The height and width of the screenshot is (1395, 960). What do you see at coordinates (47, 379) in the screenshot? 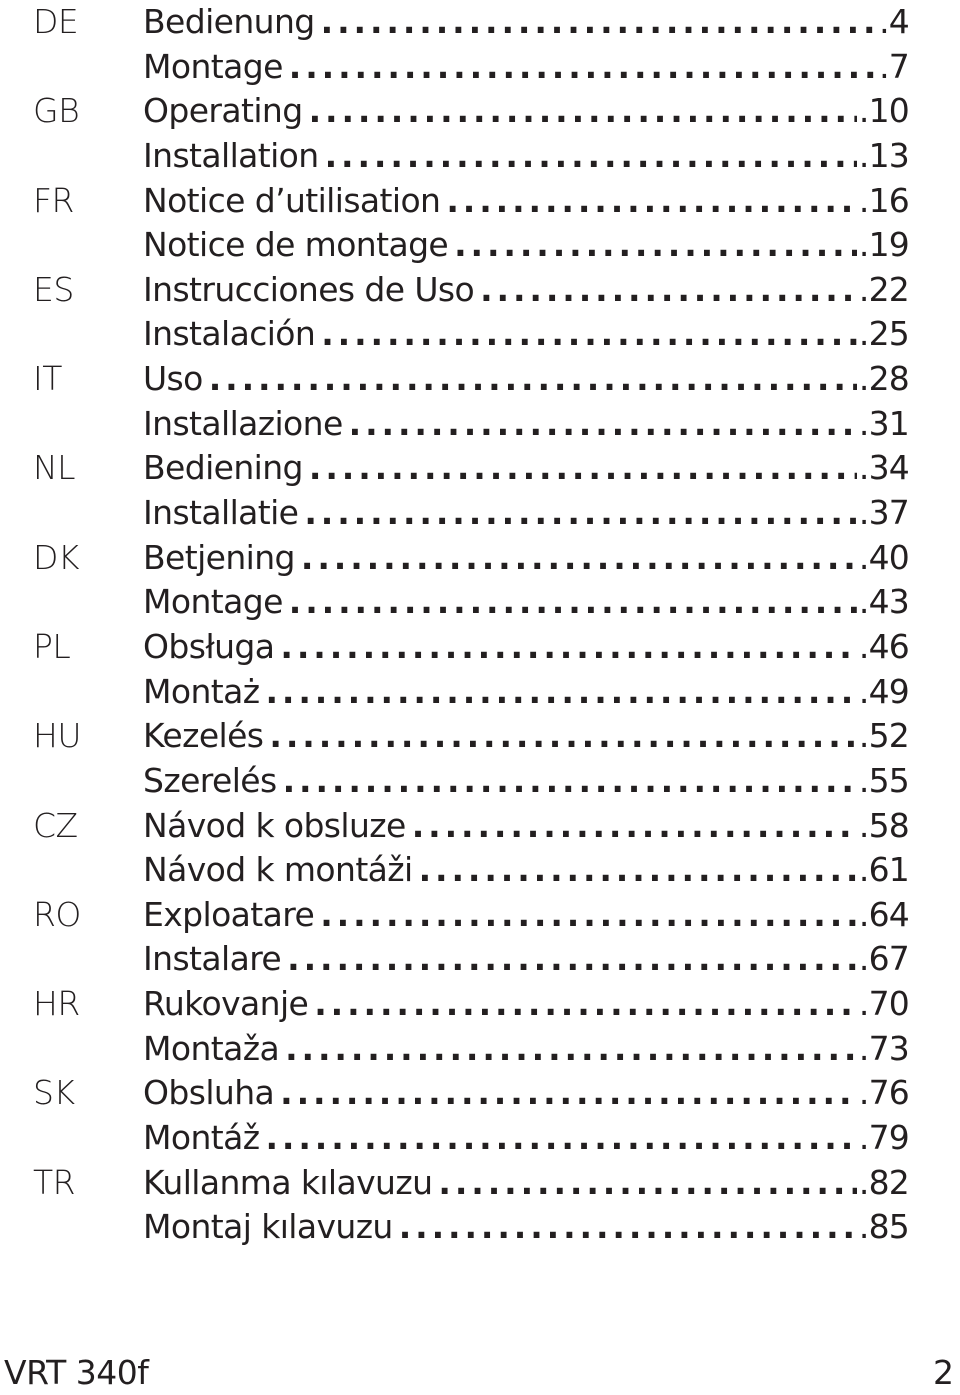
I see `language-code: IT` at bounding box center [47, 379].